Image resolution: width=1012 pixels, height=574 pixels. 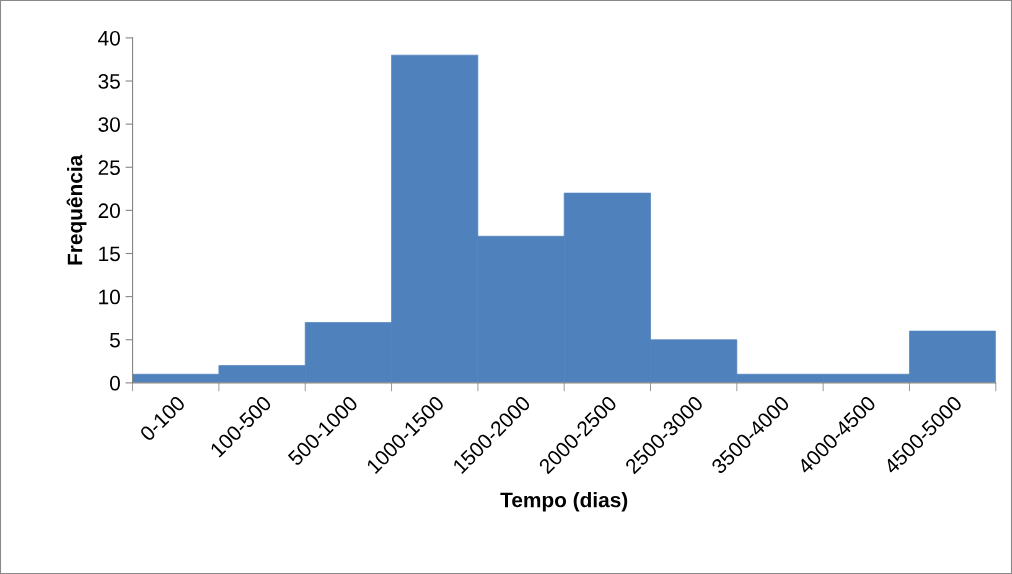 I want to click on y-tick-label: 0, so click(x=114, y=383).